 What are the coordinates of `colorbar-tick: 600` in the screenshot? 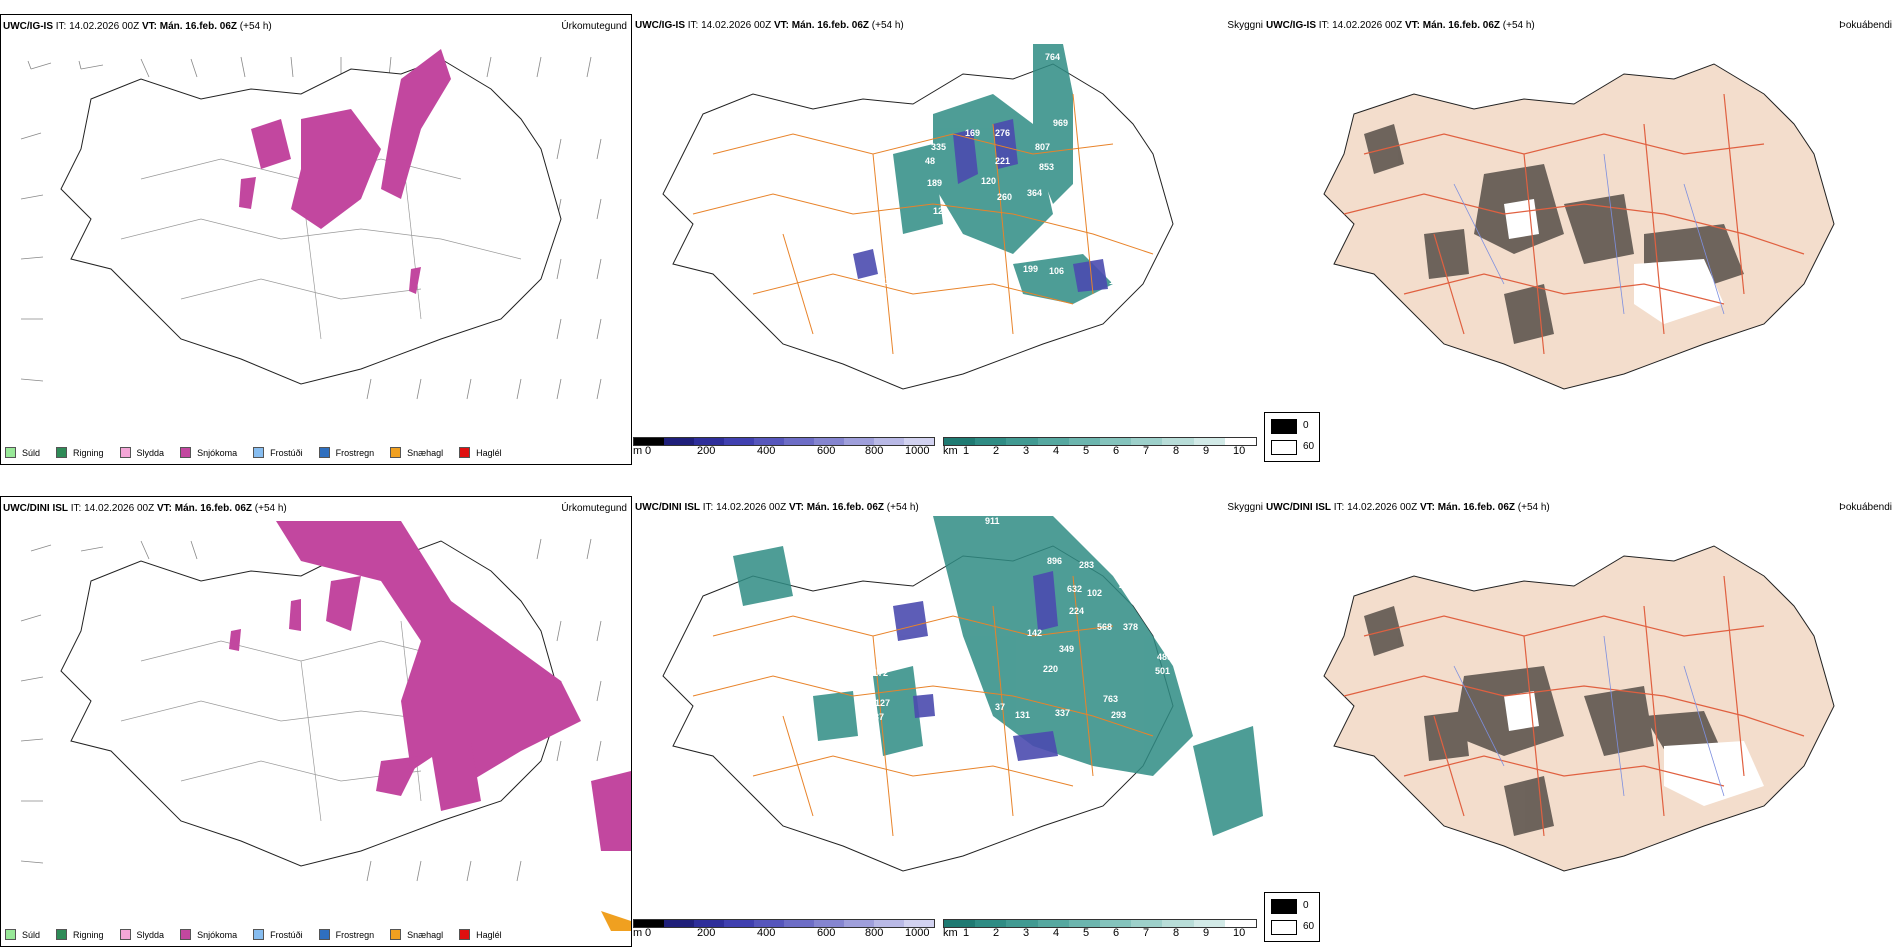 It's located at (826, 451).